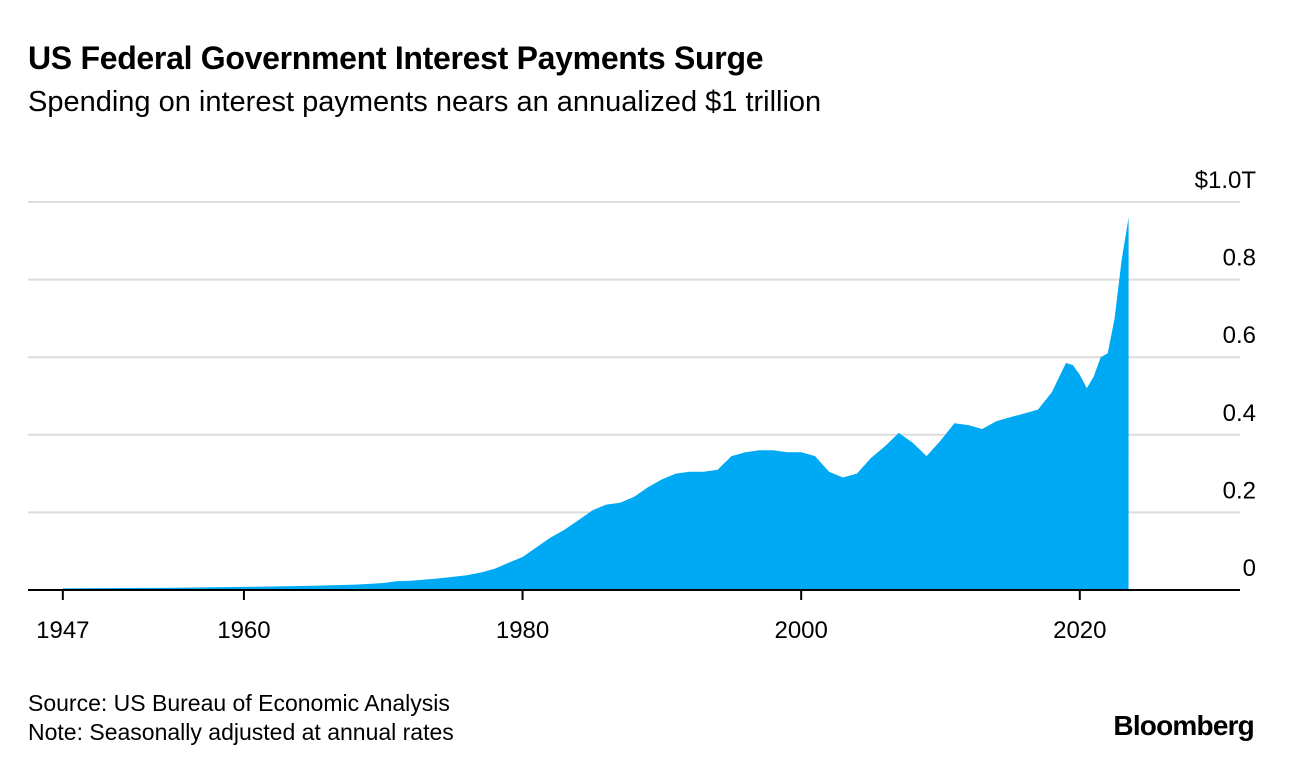  What do you see at coordinates (243, 630) in the screenshot?
I see `x-tick-label: 1960` at bounding box center [243, 630].